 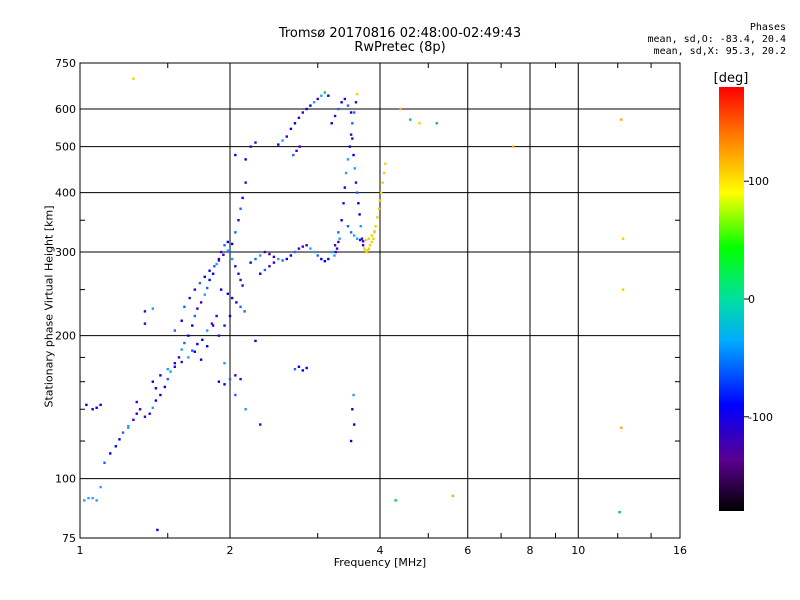 I want to click on x-tick-label: 2, so click(x=230, y=550).